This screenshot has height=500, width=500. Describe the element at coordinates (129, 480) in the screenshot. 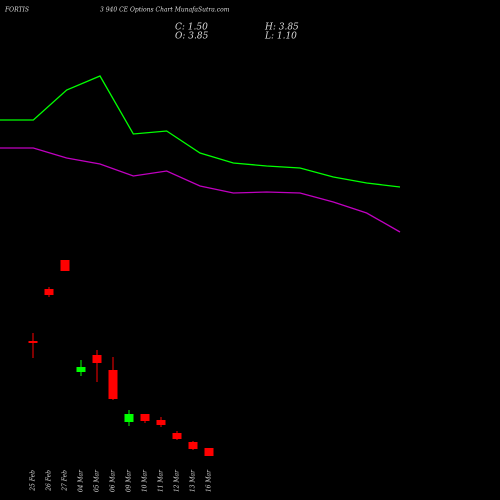

I see `x-tick-label: 09 Mar` at that location.